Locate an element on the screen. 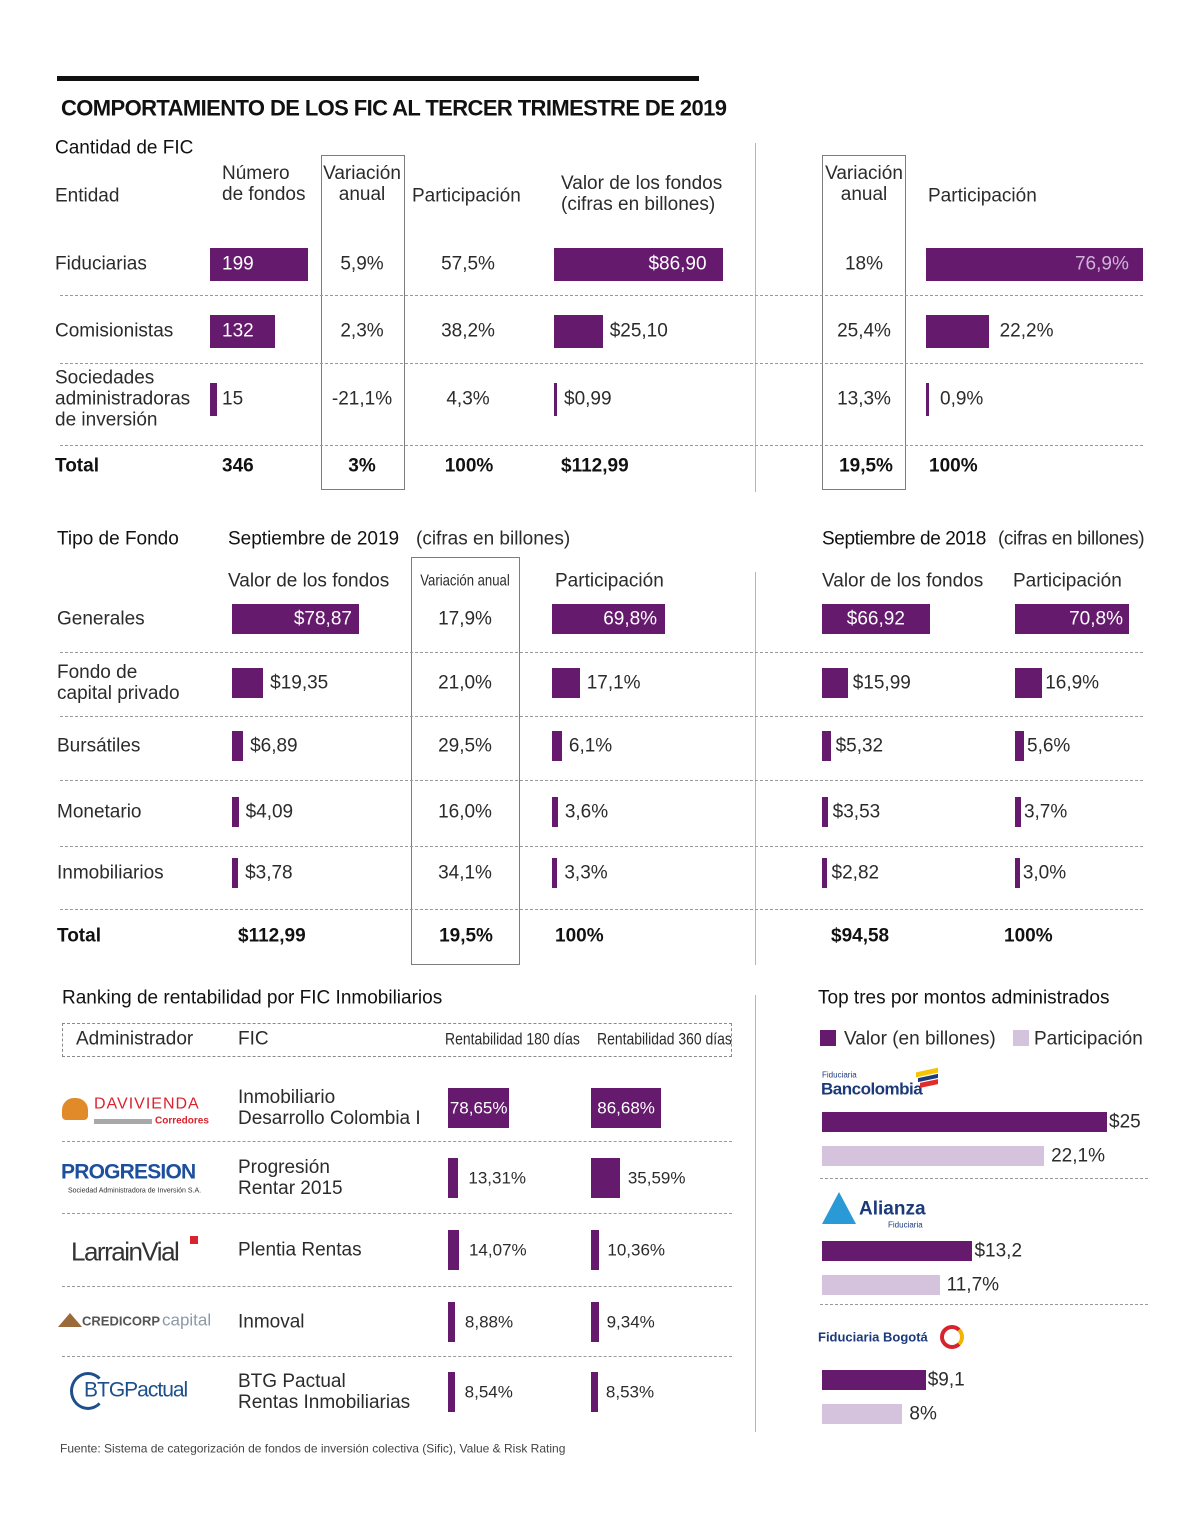 Image resolution: width=1200 pixels, height=1524 pixels. participacion-2018-label: 16,9% is located at coordinates (1072, 683).